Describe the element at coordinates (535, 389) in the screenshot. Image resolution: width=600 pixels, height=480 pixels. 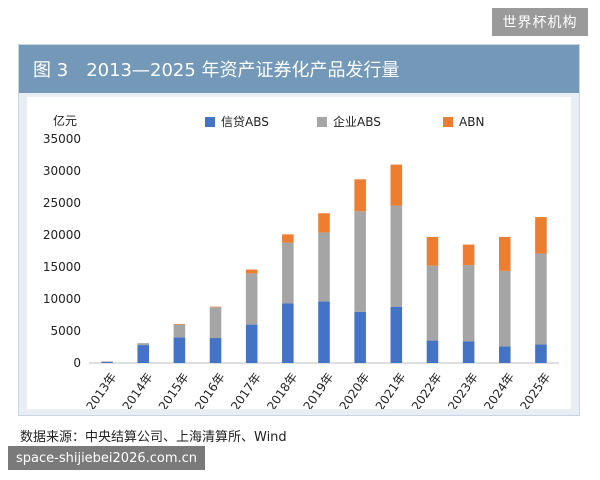
I see `x-tick-label-12: 2025年` at that location.